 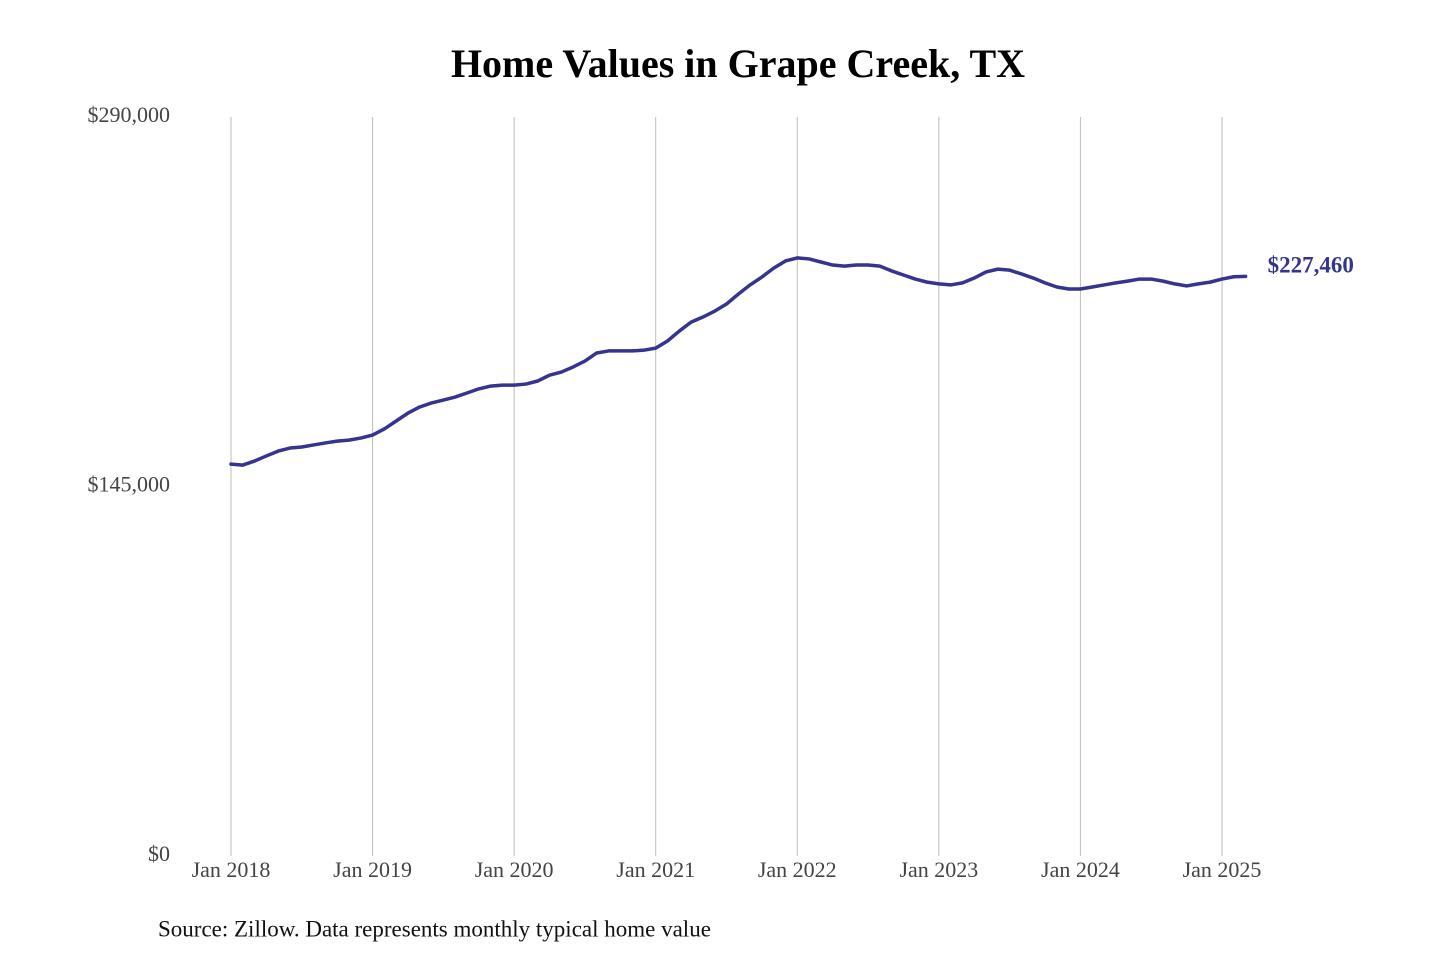 What do you see at coordinates (1311, 265) in the screenshot?
I see `value-label: $227,460` at bounding box center [1311, 265].